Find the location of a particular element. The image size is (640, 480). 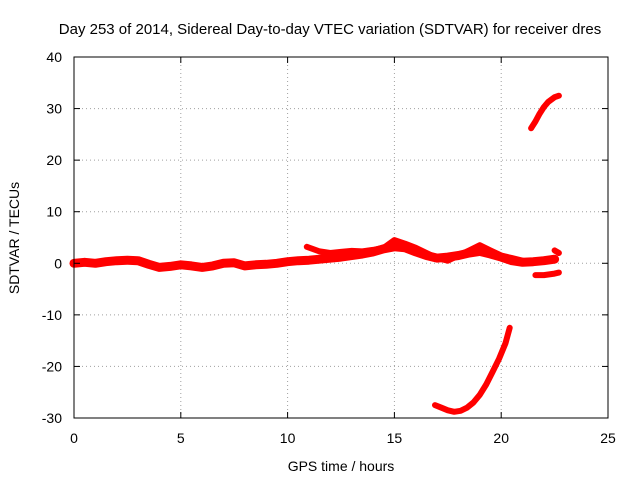

y-tick-label: 20 is located at coordinates (54, 160).